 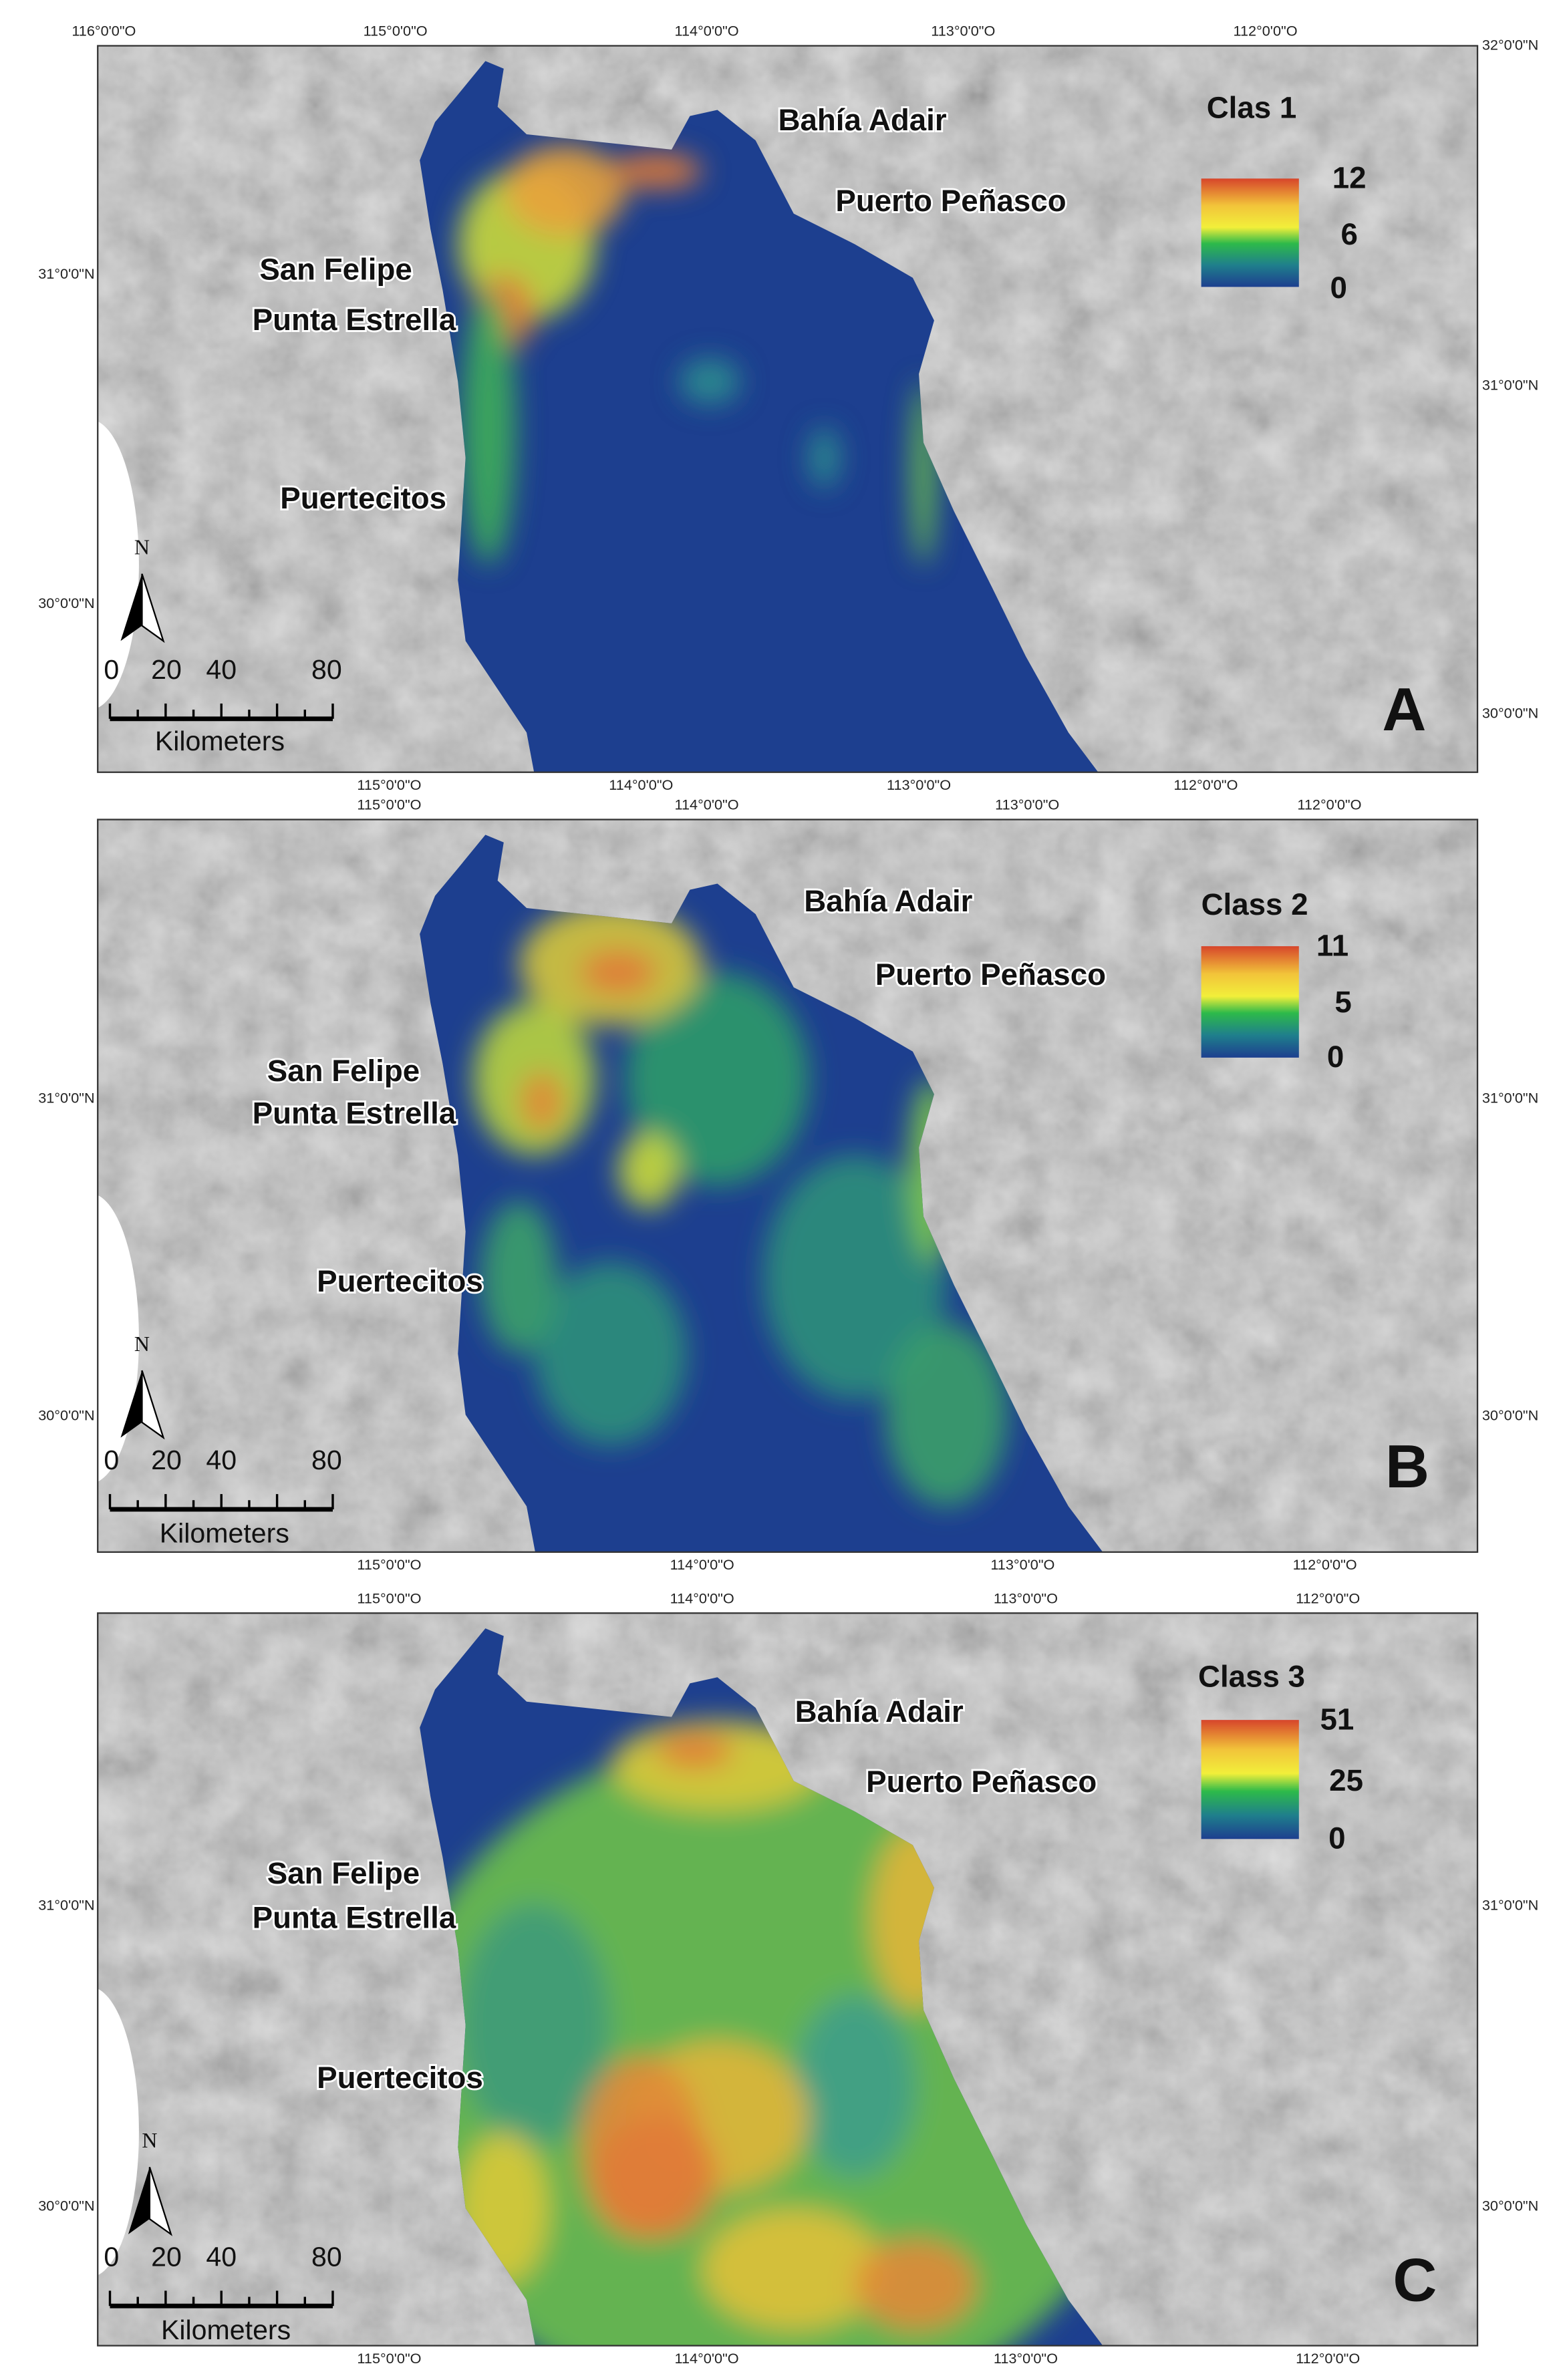 I want to click on panel-letter: B, so click(x=1407, y=1467).